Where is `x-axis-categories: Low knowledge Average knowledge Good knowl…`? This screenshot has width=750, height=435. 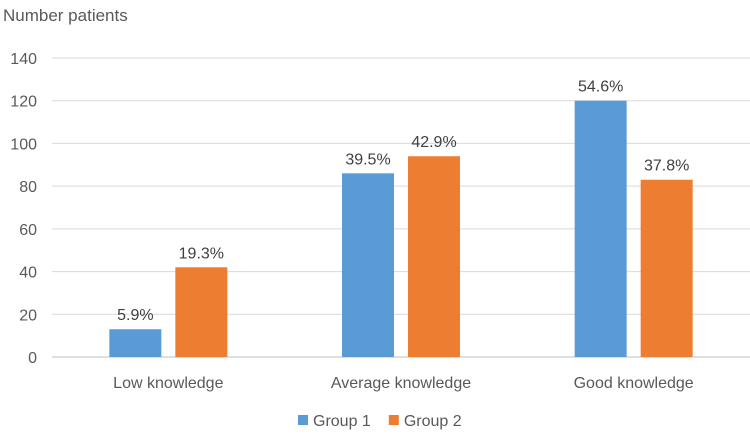
x-axis-categories: Low knowledge Average knowledge Good knowl… is located at coordinates (403, 383).